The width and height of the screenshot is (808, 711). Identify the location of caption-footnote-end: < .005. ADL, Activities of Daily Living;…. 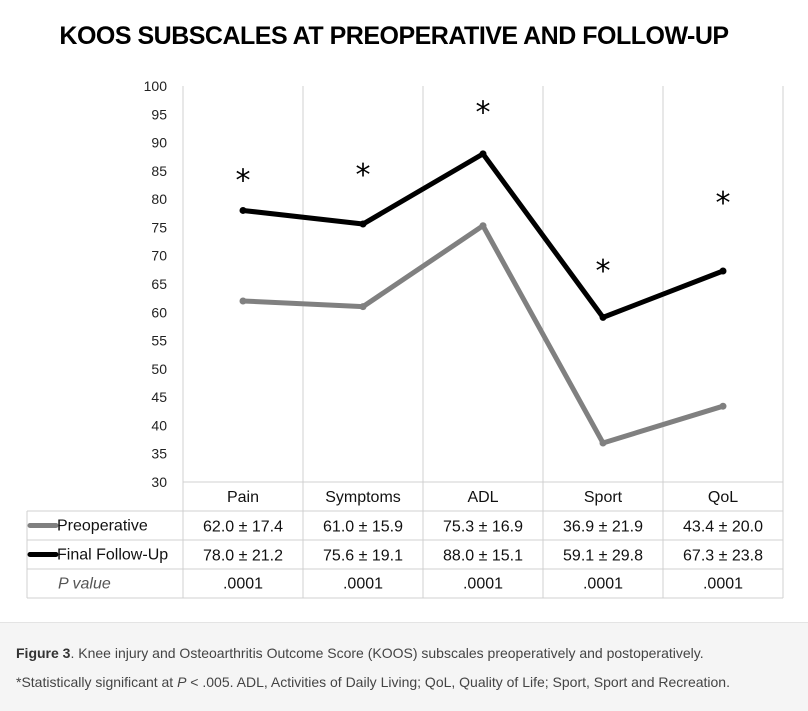
(458, 682).